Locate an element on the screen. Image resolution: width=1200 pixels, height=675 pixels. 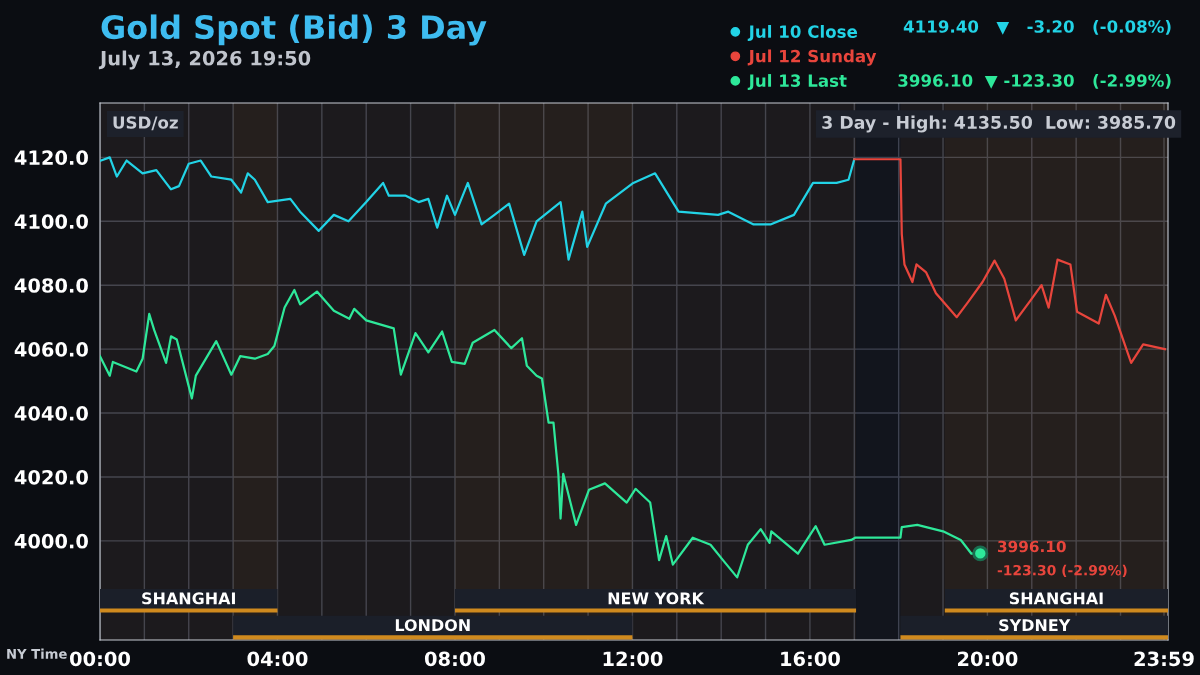
text: 4119.40 ▼ -3.20 (-0.08%) is located at coordinates (1037, 27).